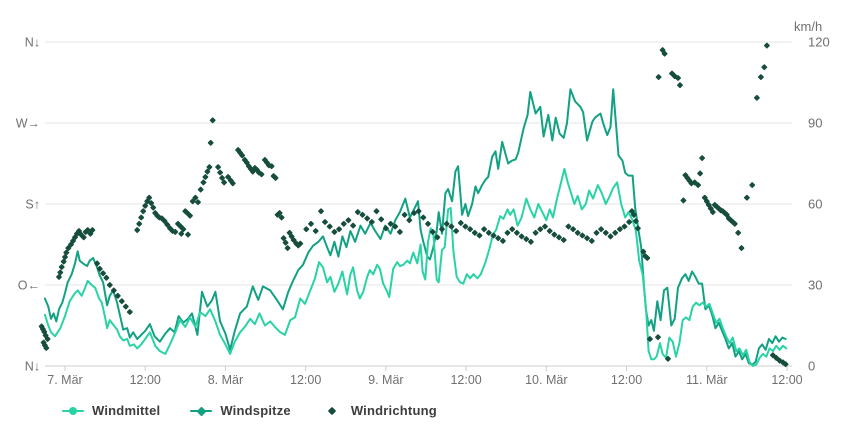 This screenshot has width=847, height=432. I want to click on windmittel-marker-icon, so click(73, 411).